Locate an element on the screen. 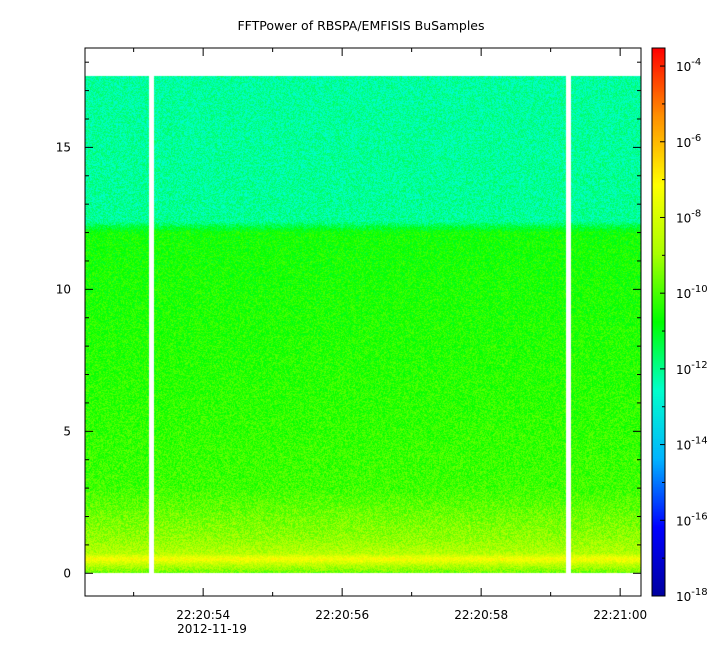 This screenshot has height=660, width=724. colorbar-tick-label: 10⁻⁸ is located at coordinates (688, 216).